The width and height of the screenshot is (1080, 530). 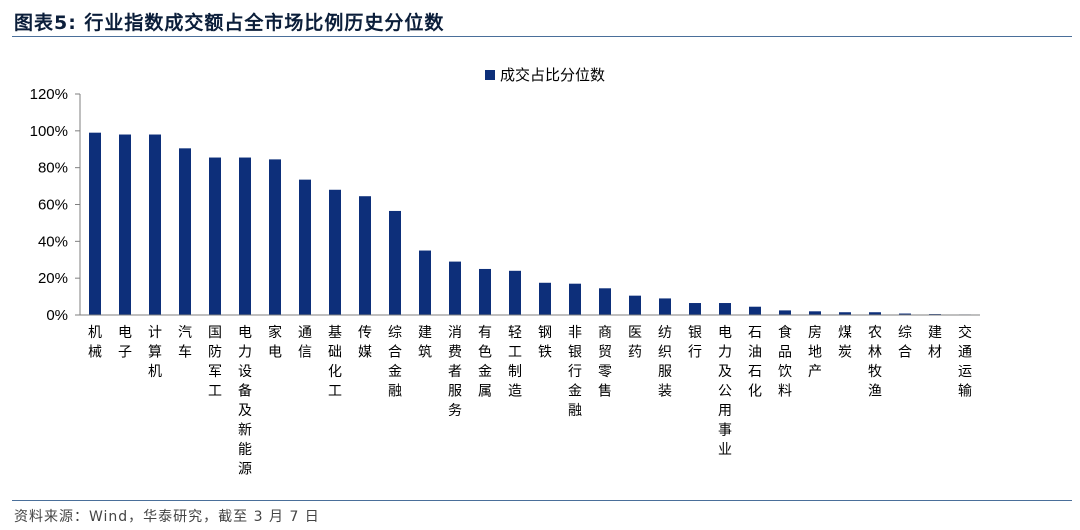 What do you see at coordinates (552, 75) in the screenshot?
I see `legend-label: 成交占比分位数` at bounding box center [552, 75].